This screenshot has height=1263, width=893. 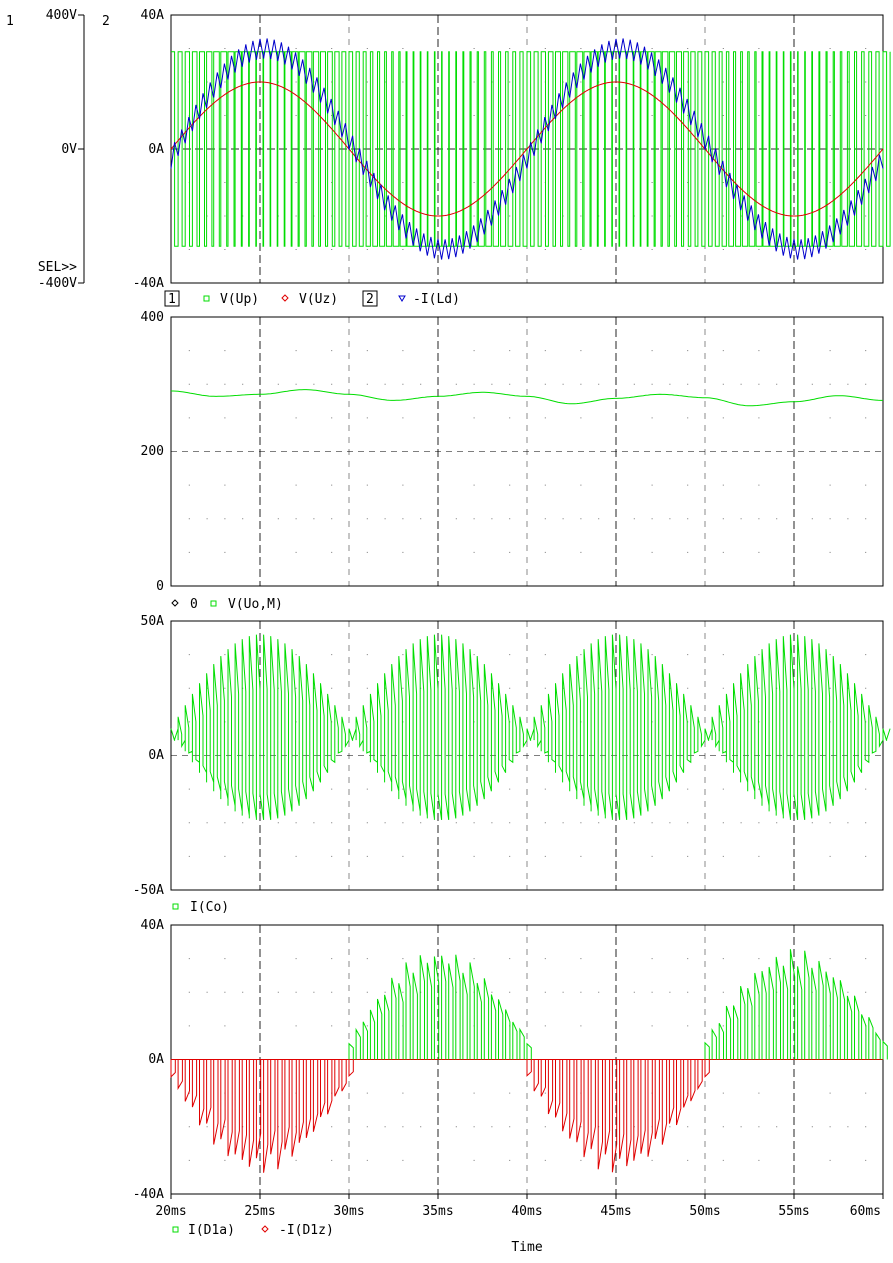 What do you see at coordinates (209, 907) in the screenshot?
I see `legend-entry: I(Co)` at bounding box center [209, 907].